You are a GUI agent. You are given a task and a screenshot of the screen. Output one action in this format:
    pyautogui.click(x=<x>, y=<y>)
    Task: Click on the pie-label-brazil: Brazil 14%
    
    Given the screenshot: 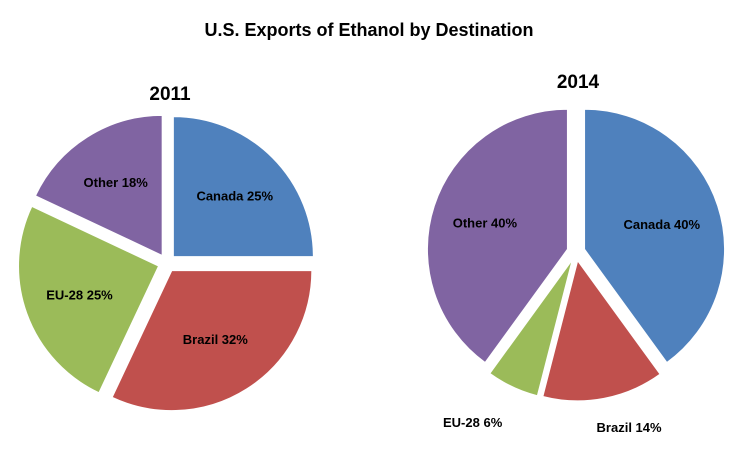 What is the action you would take?
    pyautogui.click(x=629, y=427)
    